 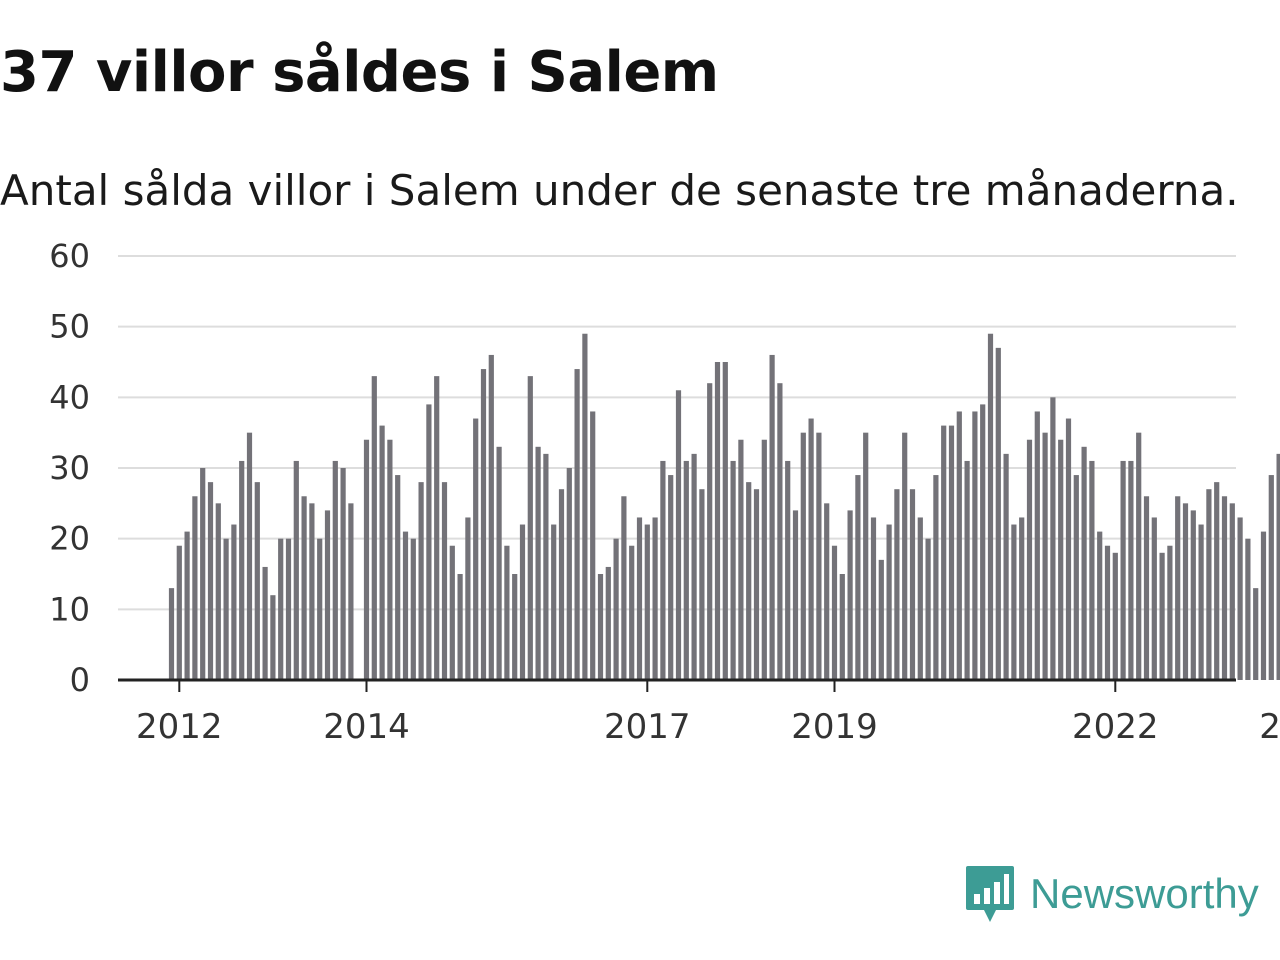 I want to click on y-tick-label: 50, so click(x=69, y=327).